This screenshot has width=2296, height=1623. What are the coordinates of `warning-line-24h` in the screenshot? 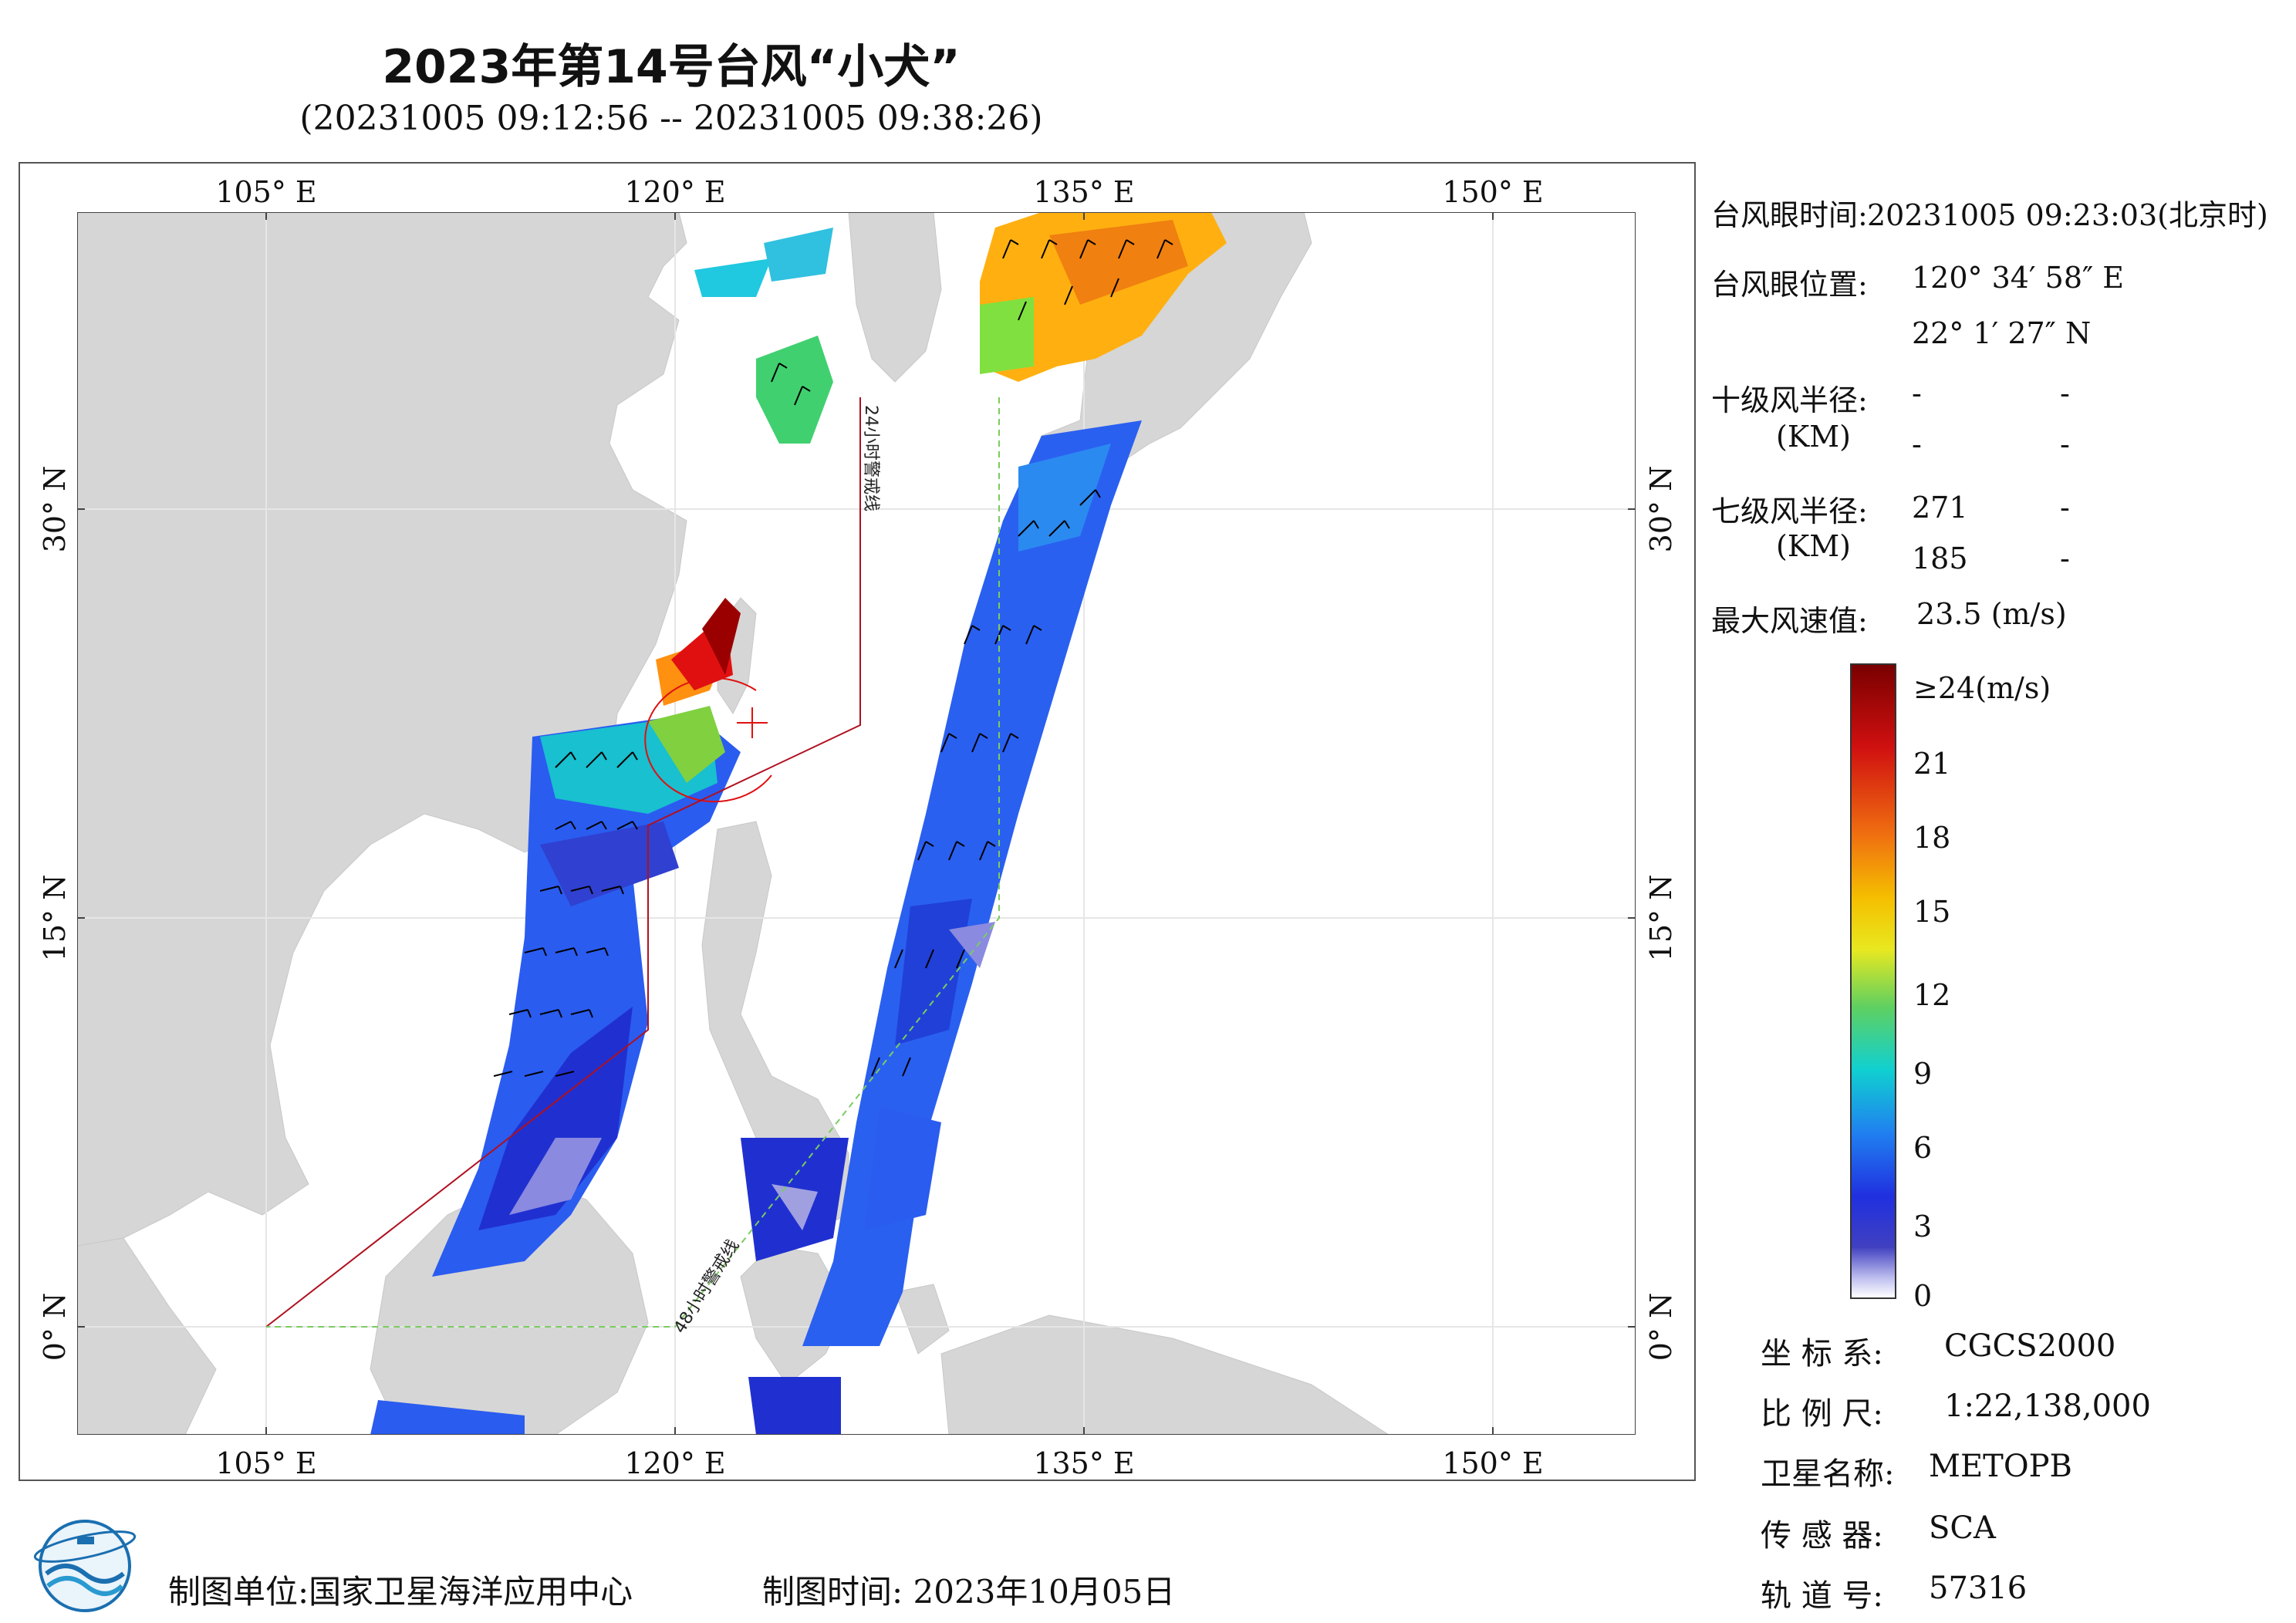 It's located at (563, 862).